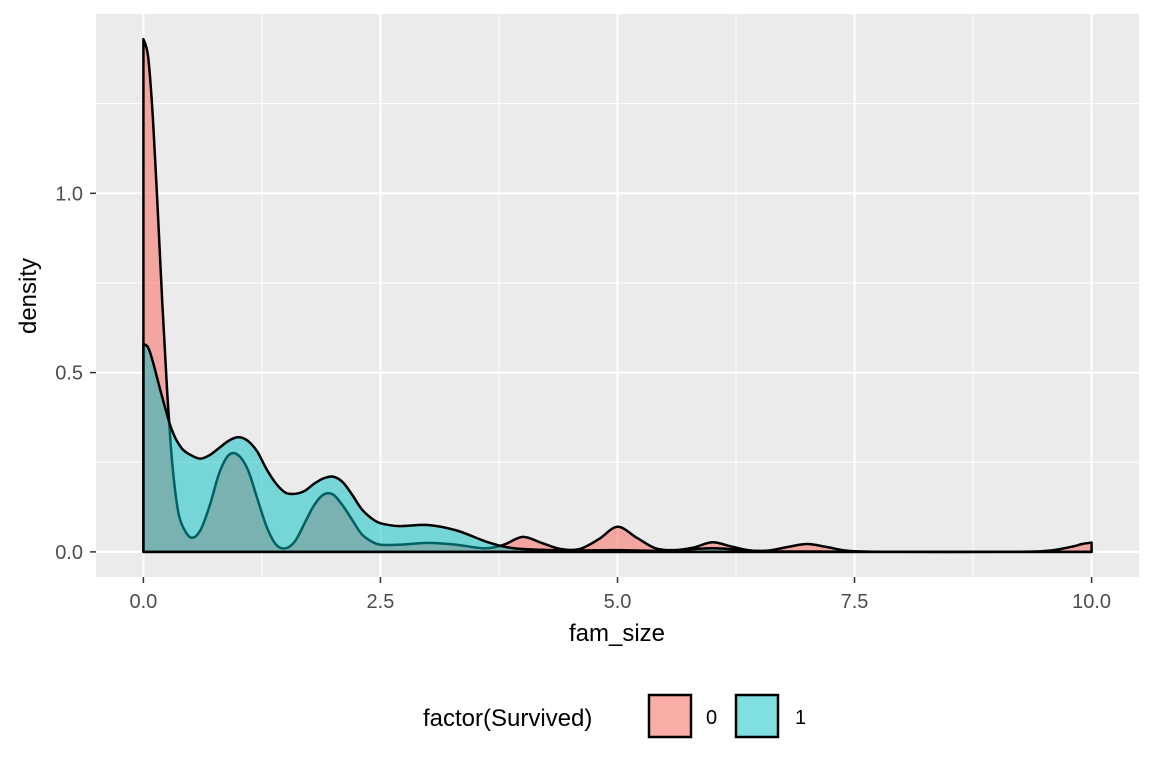 The height and width of the screenshot is (768, 1152). Describe the element at coordinates (144, 602) in the screenshot. I see `x-tick-label: 0.0` at that location.